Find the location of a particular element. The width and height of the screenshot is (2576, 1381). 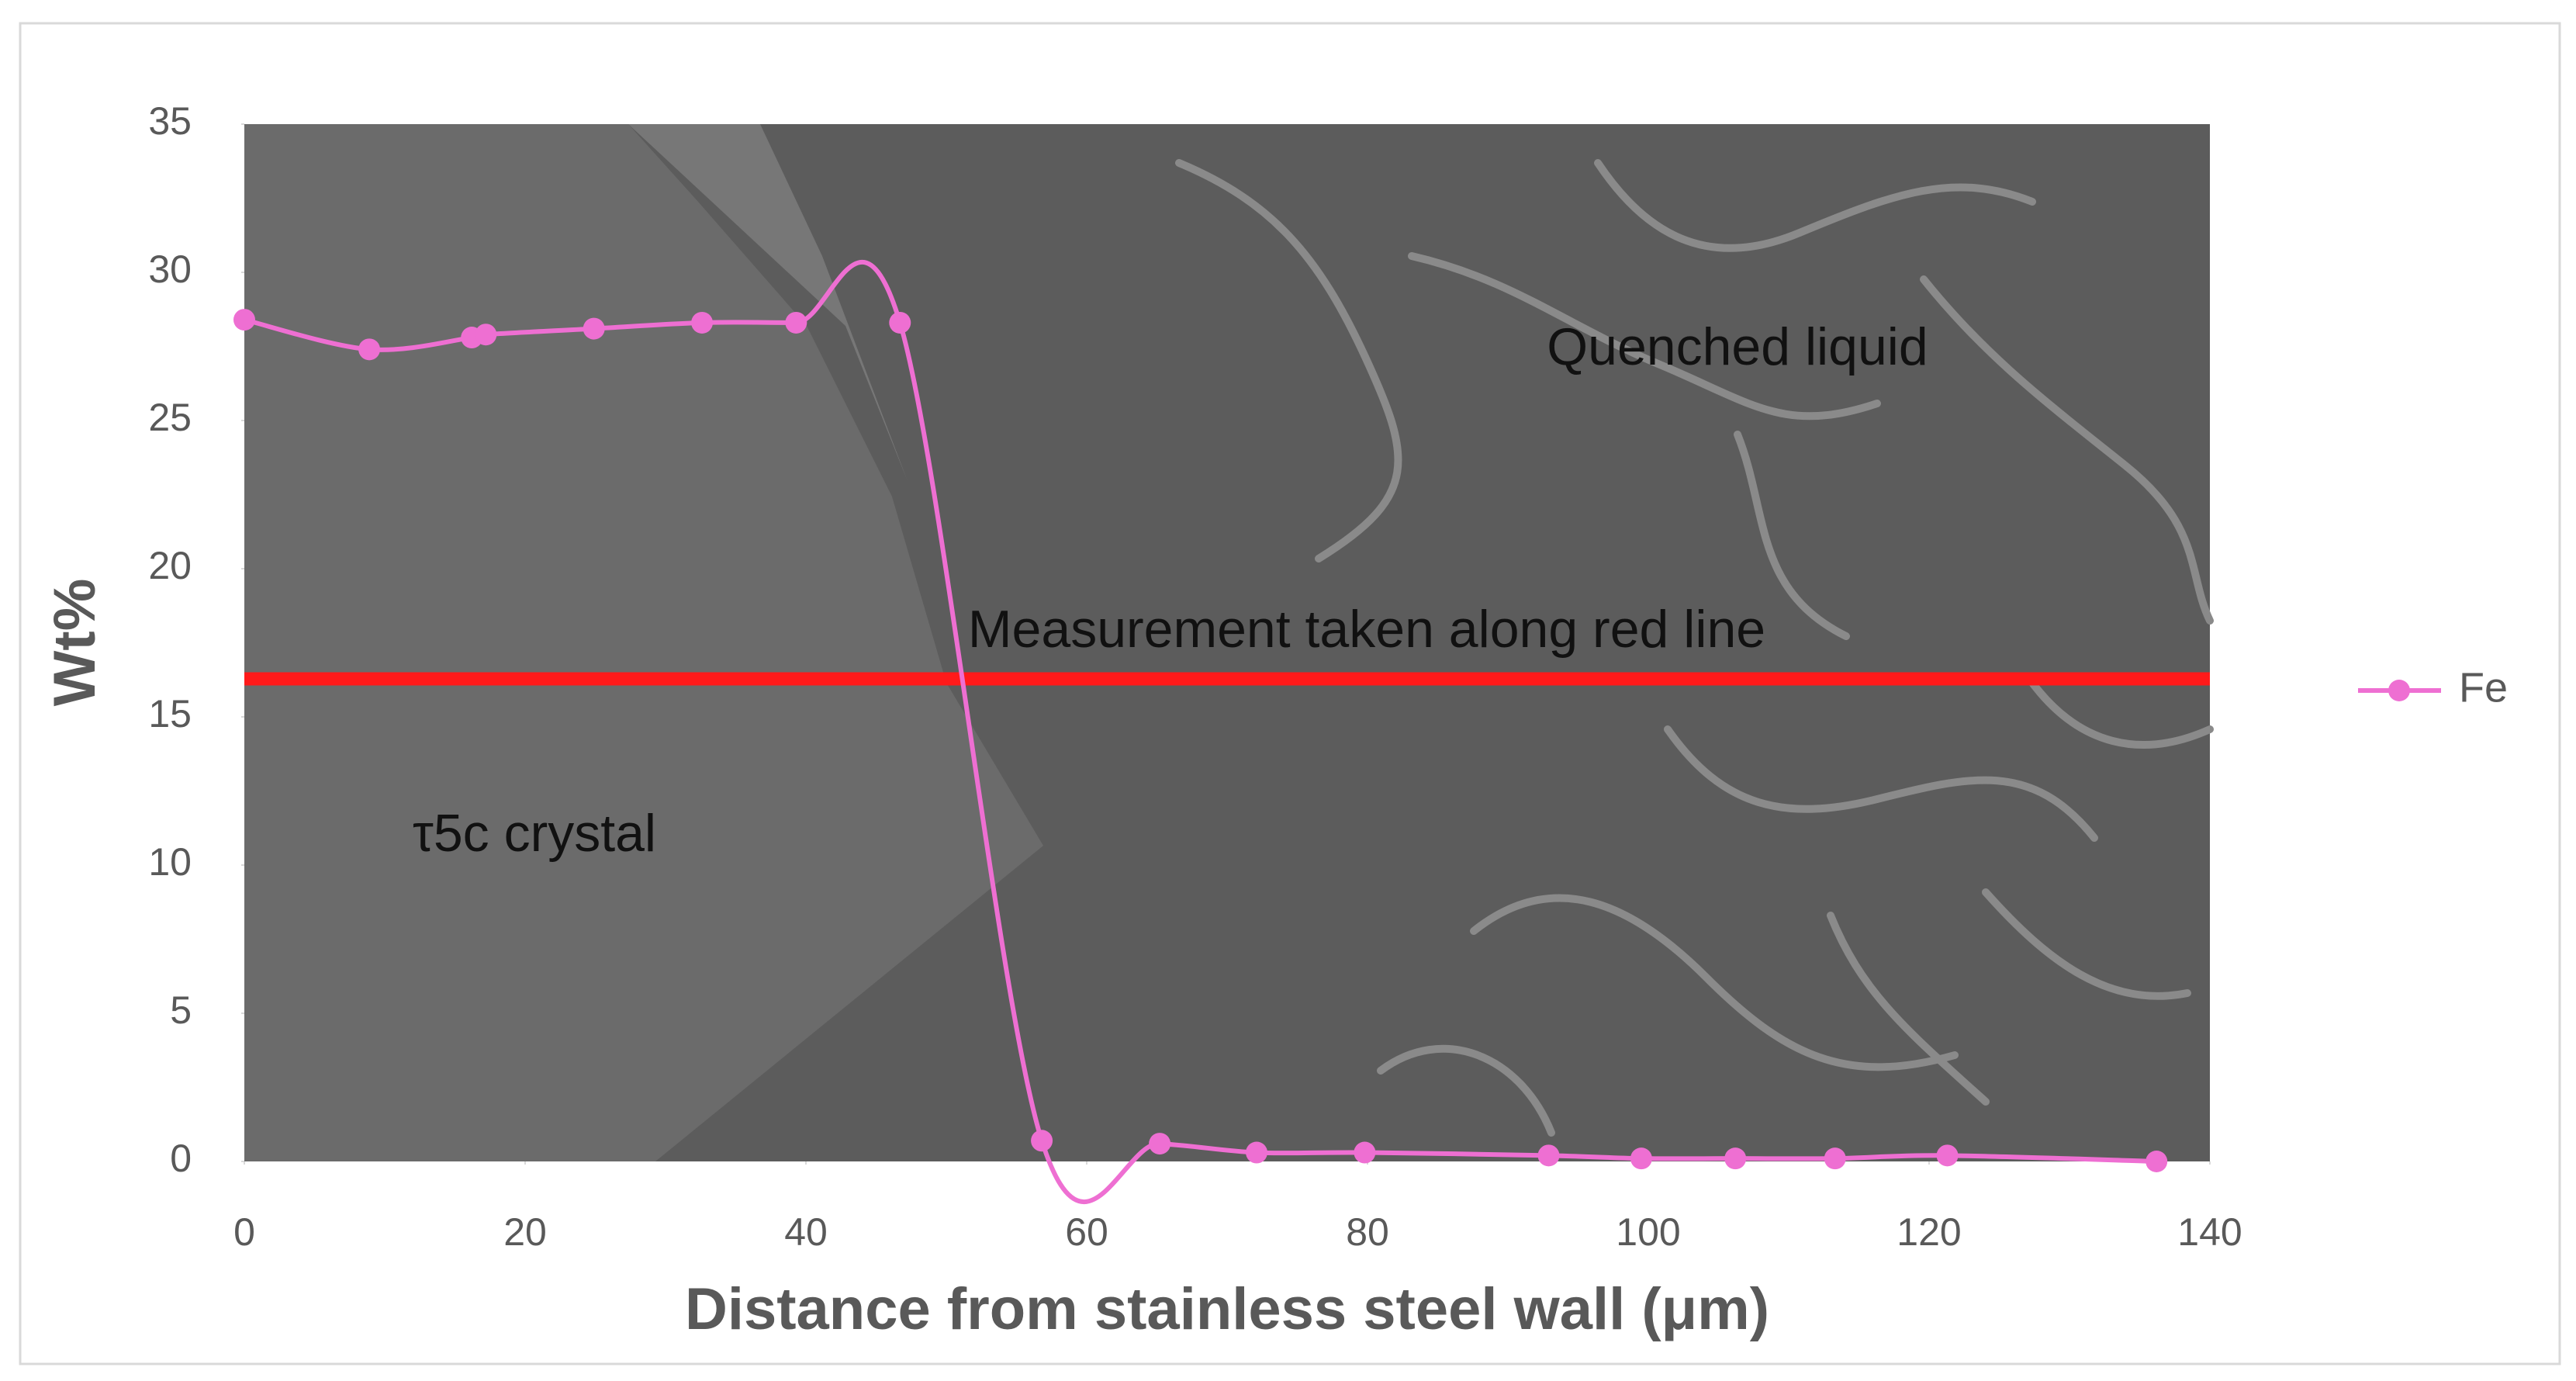

y-tick-label: 20 is located at coordinates (170, 565).